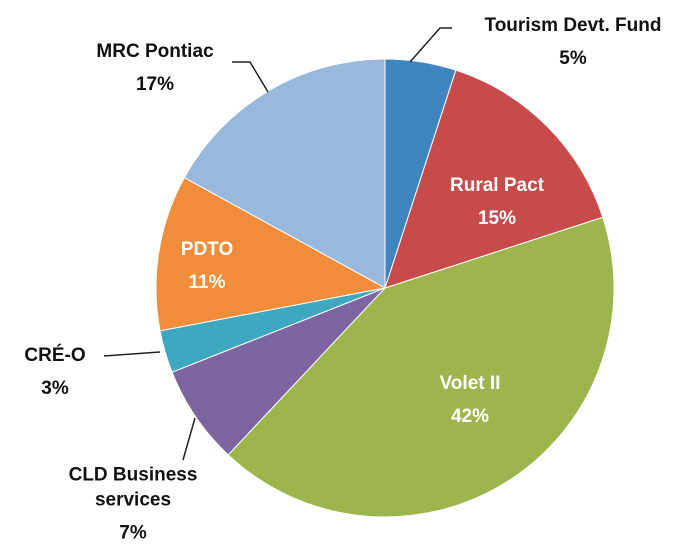 This screenshot has width=693, height=546. I want to click on value-label: 17%, so click(155, 84).